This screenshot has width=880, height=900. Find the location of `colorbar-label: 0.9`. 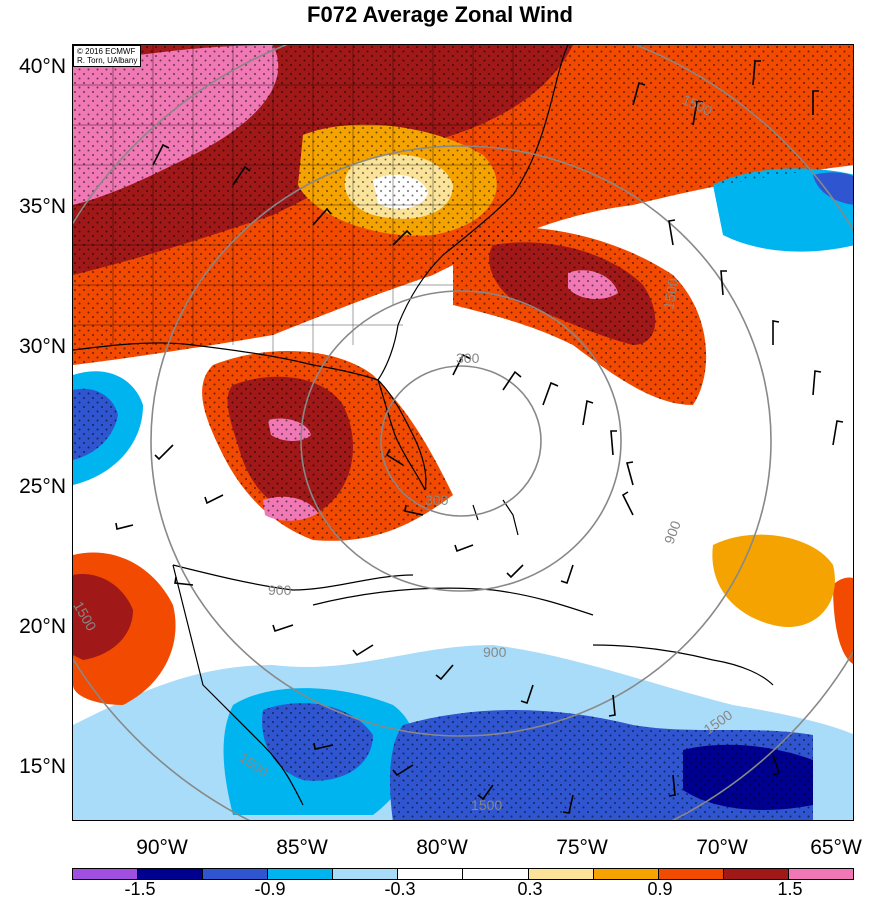

colorbar-label: 0.9 is located at coordinates (660, 889).